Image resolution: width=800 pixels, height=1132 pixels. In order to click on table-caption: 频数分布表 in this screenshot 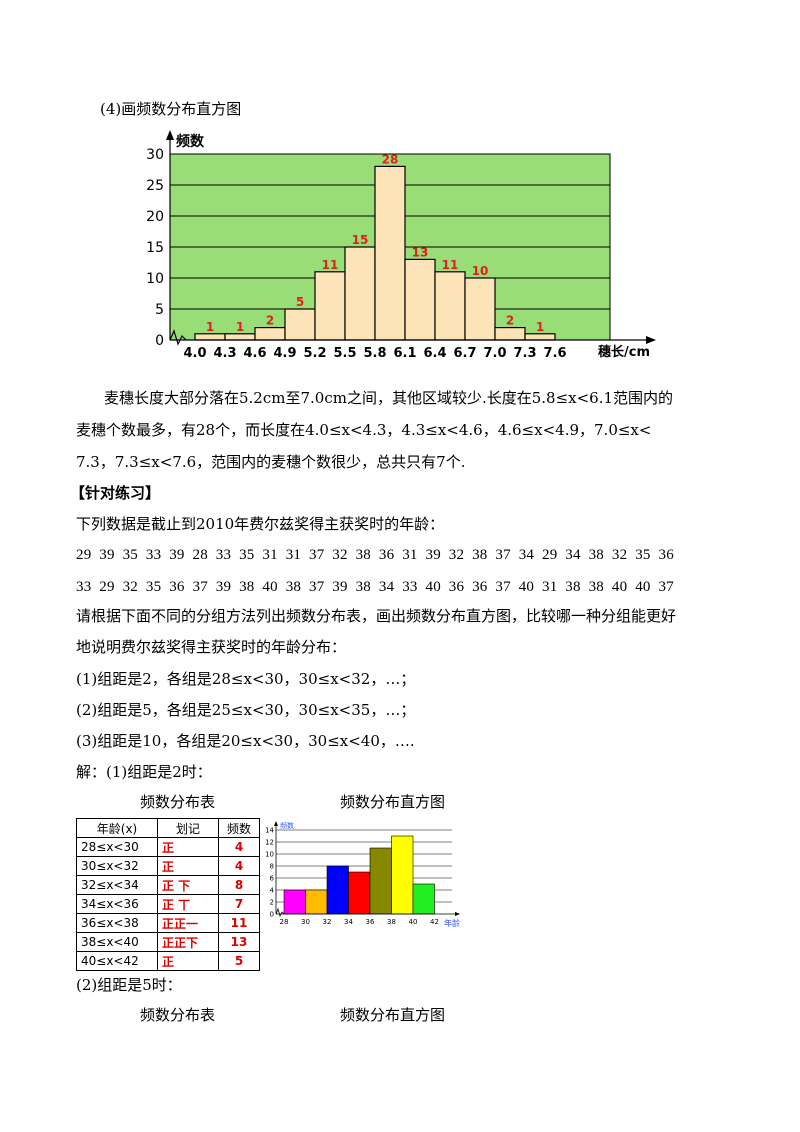, I will do `click(178, 802)`.